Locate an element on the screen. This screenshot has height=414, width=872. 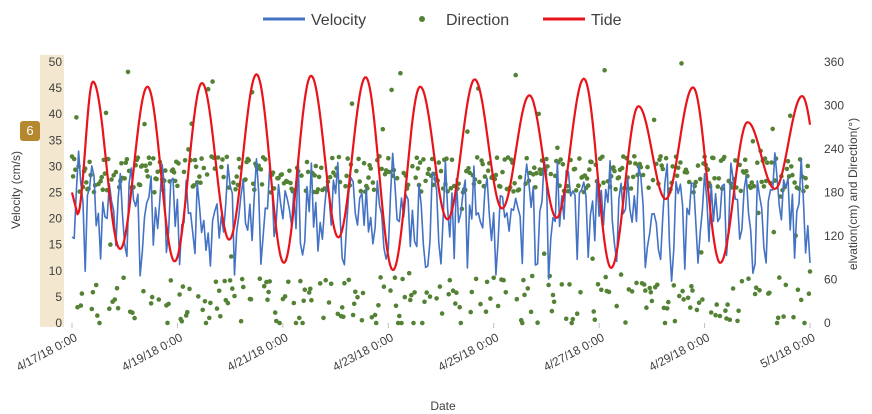
left-tick-label: 45 is located at coordinates (56, 88).